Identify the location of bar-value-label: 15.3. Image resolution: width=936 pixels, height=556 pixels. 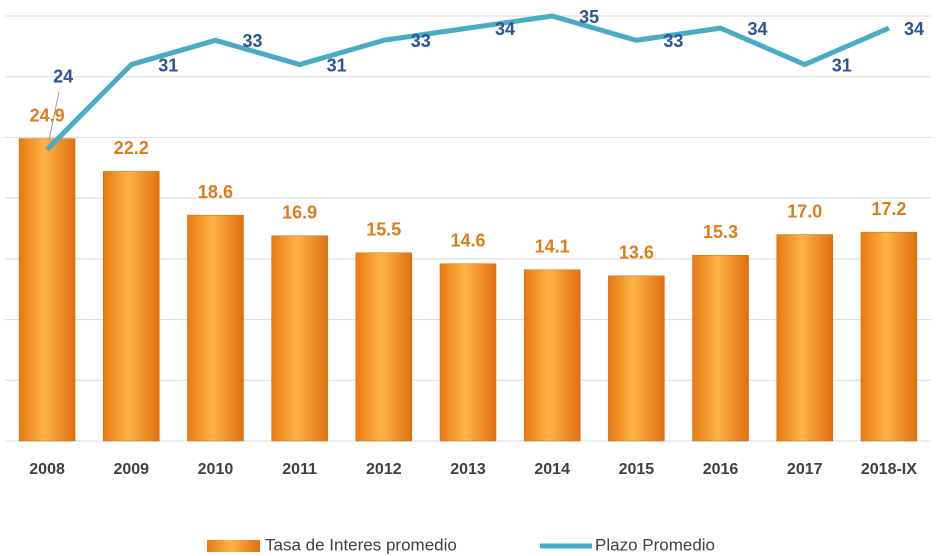
(720, 232).